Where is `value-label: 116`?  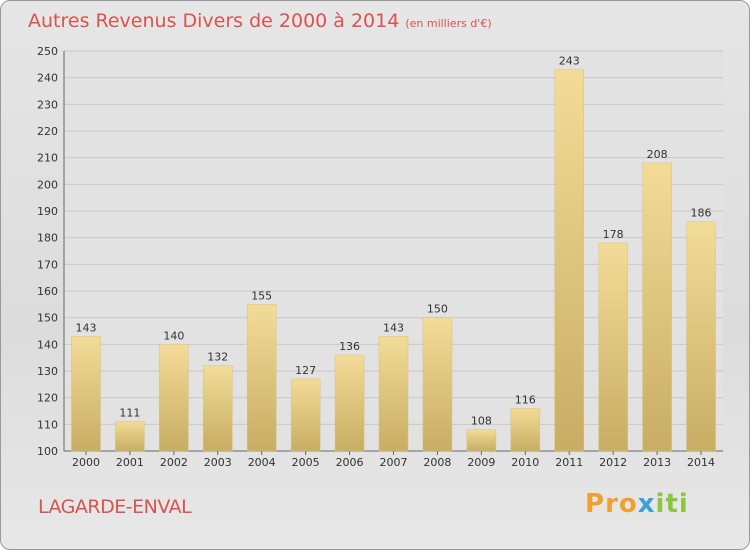
value-label: 116 is located at coordinates (525, 399).